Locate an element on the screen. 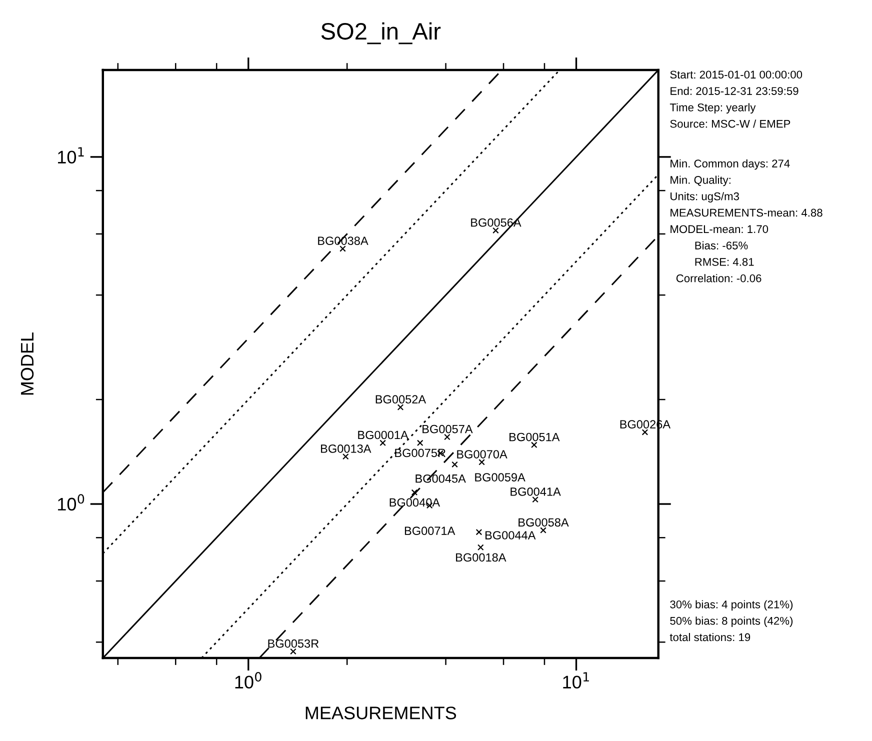 This screenshot has height=741, width=872. annotation: BG0018A is located at coordinates (481, 557).